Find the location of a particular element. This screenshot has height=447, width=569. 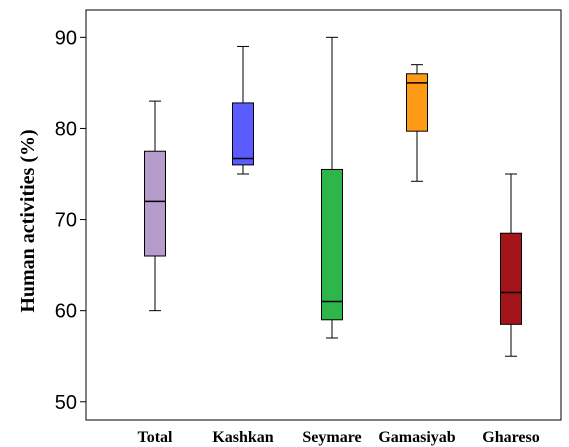

x-tick-label-ghareso: Ghareso is located at coordinates (510, 437).